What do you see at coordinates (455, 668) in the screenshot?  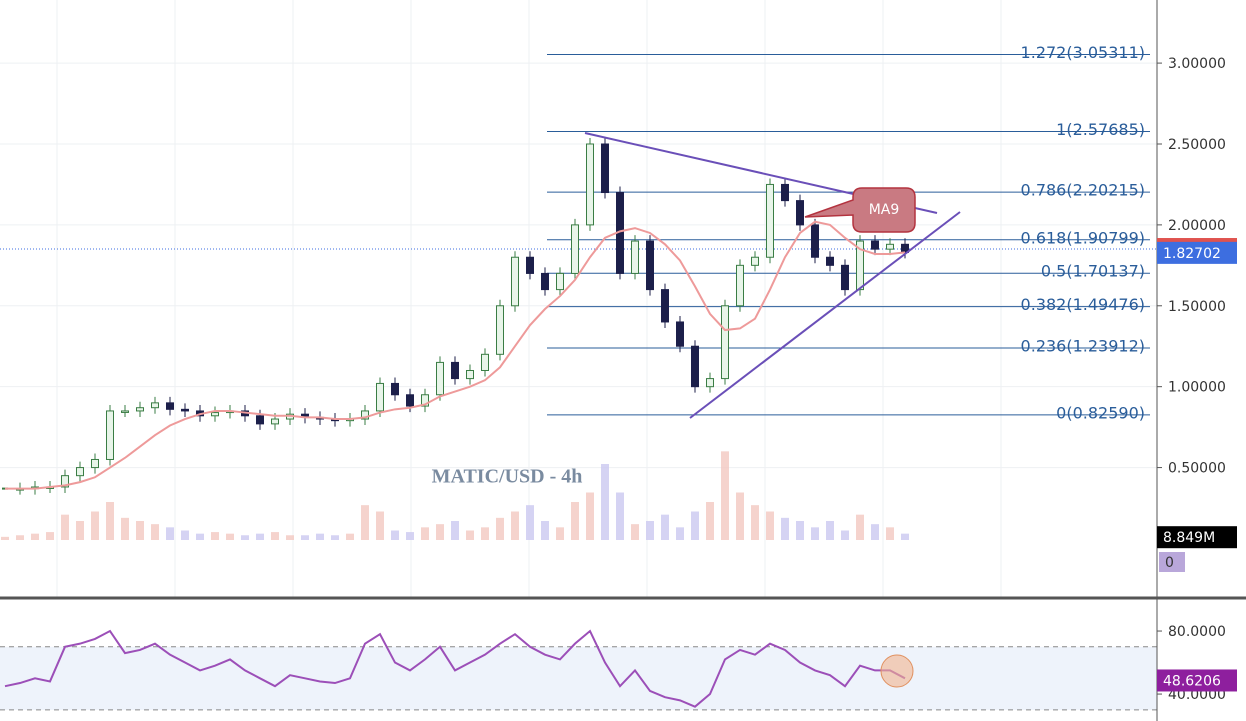 I see `rsi-line` at bounding box center [455, 668].